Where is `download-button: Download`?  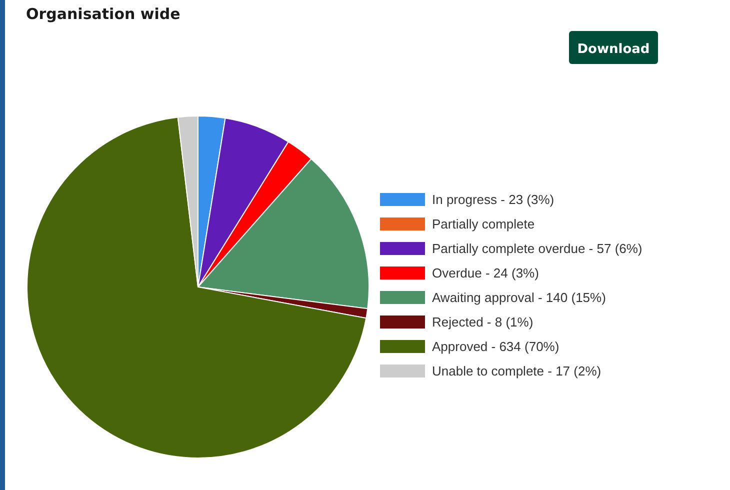 download-button: Download is located at coordinates (613, 47).